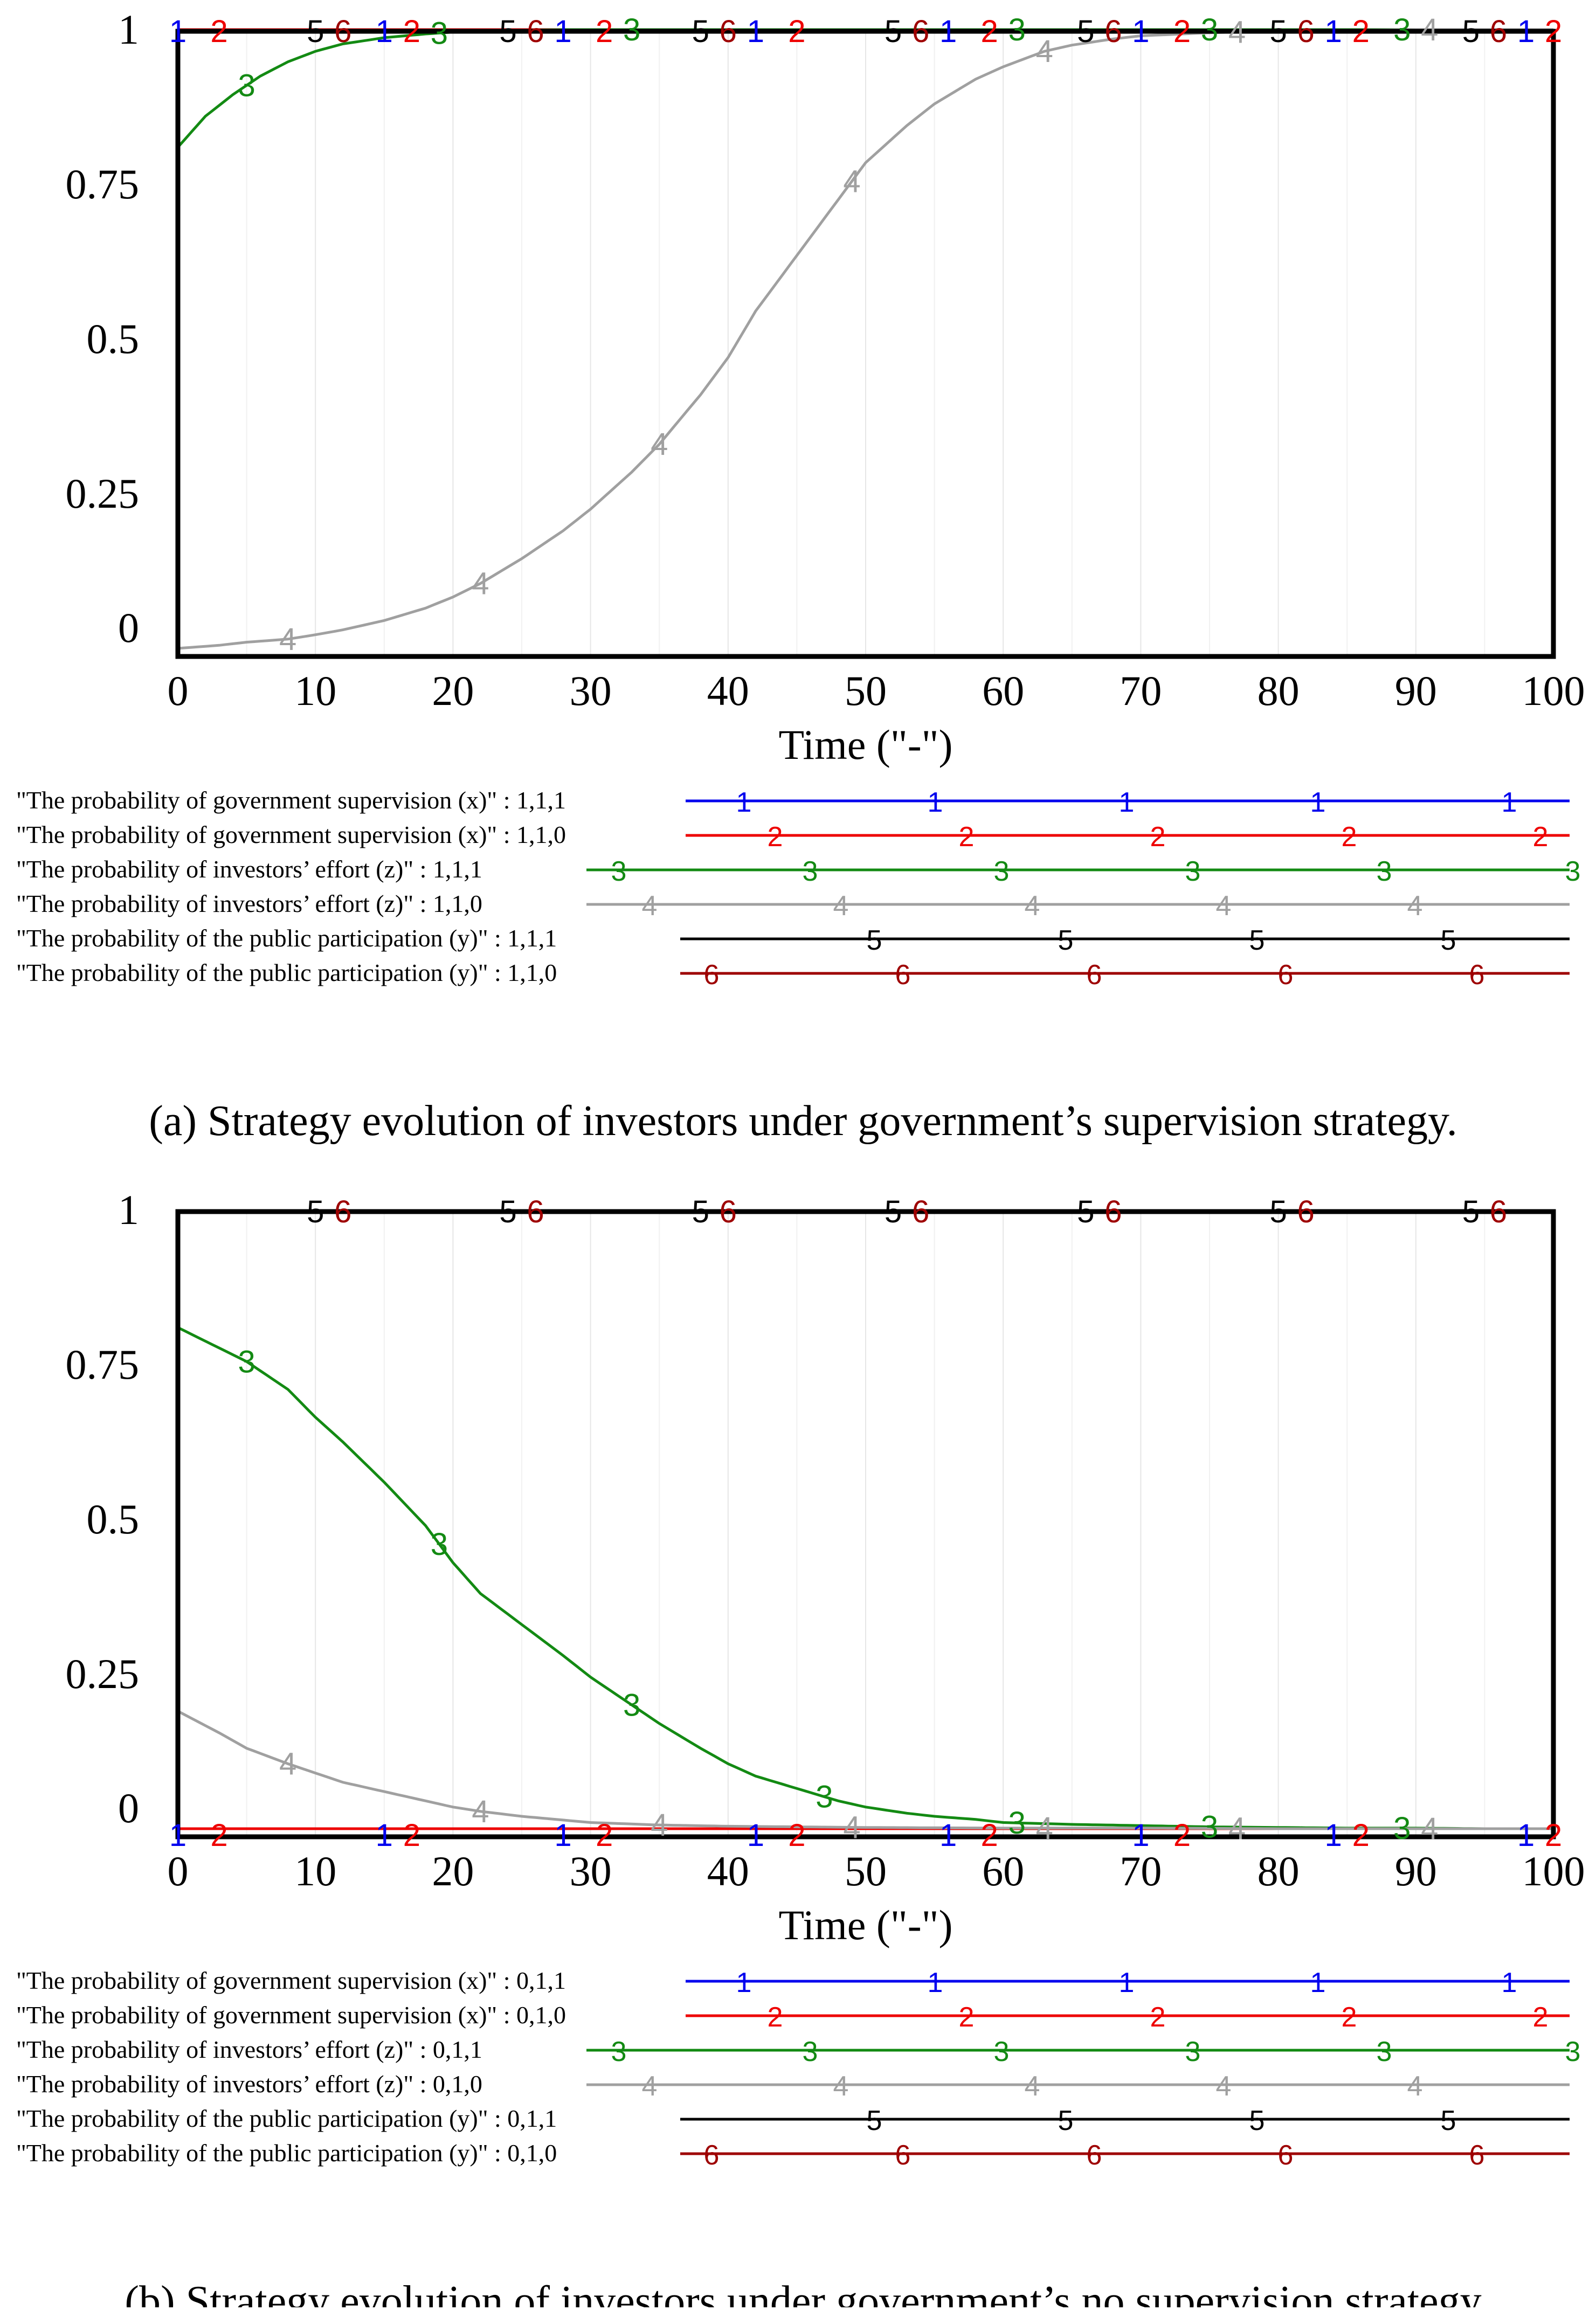 The image size is (1596, 2310). What do you see at coordinates (1003, 1871) in the screenshot?
I see `x-tick-label: 60` at bounding box center [1003, 1871].